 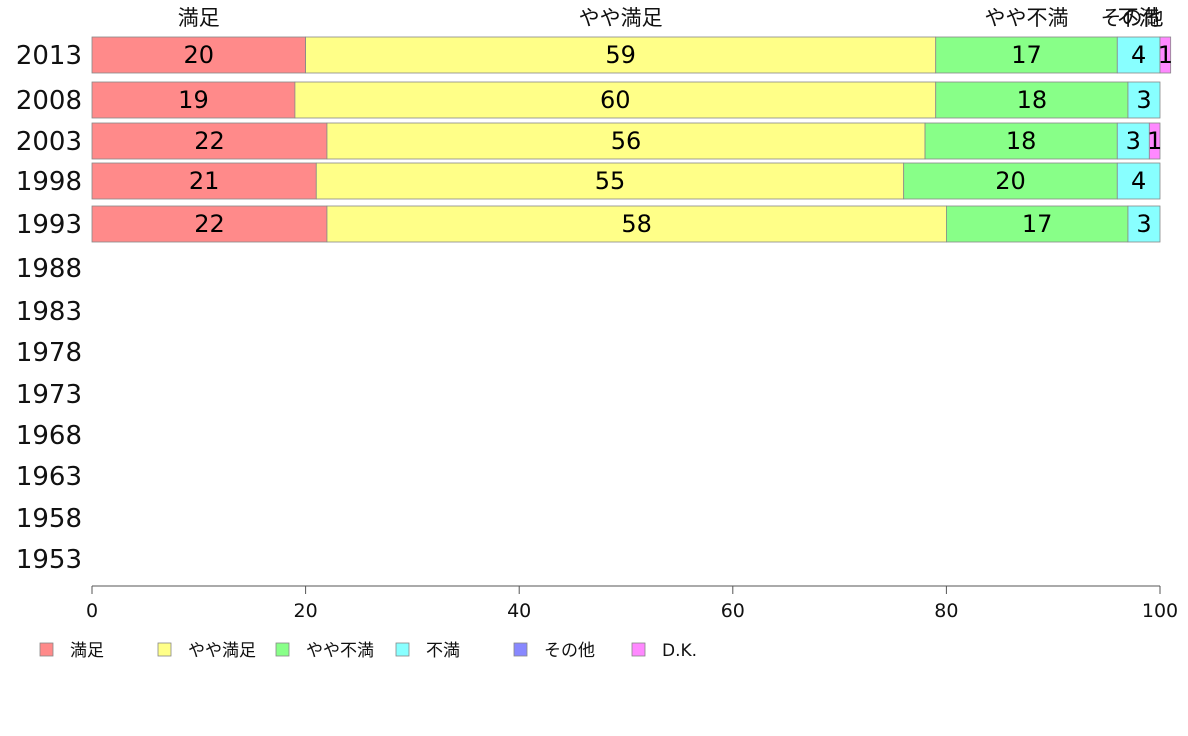 I want to click on year-label-2003: 2003, so click(x=49, y=142).